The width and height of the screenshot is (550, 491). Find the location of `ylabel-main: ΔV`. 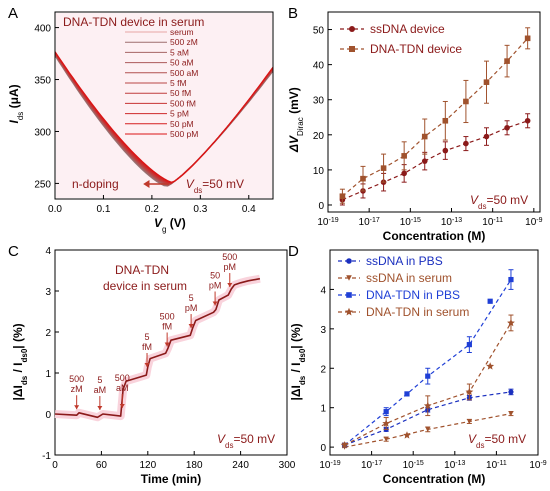

ylabel-main: ΔV is located at coordinates (294, 144).